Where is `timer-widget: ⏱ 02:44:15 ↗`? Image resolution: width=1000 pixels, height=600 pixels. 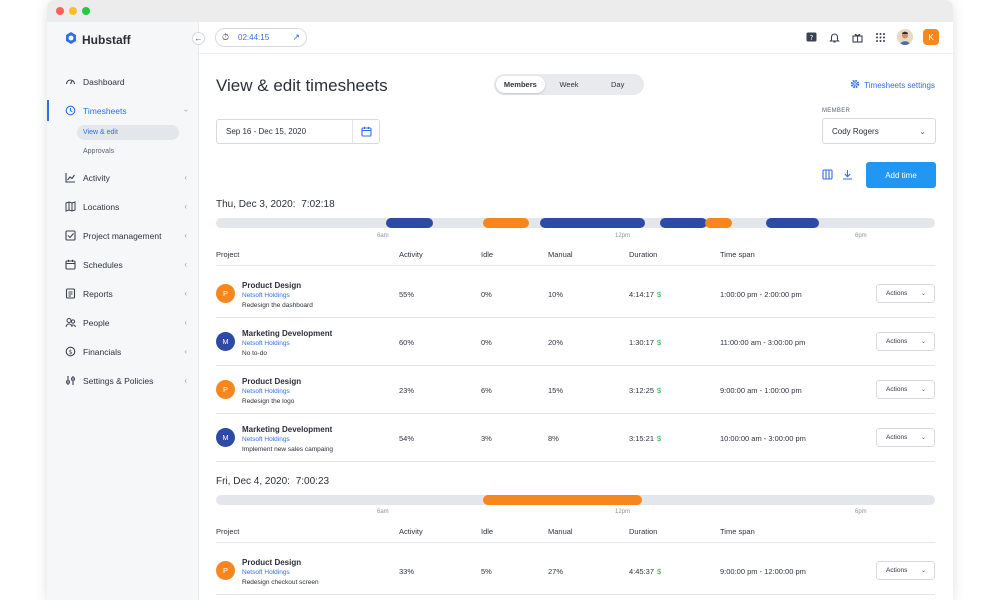
timer-widget: ⏱ 02:44:15 ↗ is located at coordinates (261, 37).